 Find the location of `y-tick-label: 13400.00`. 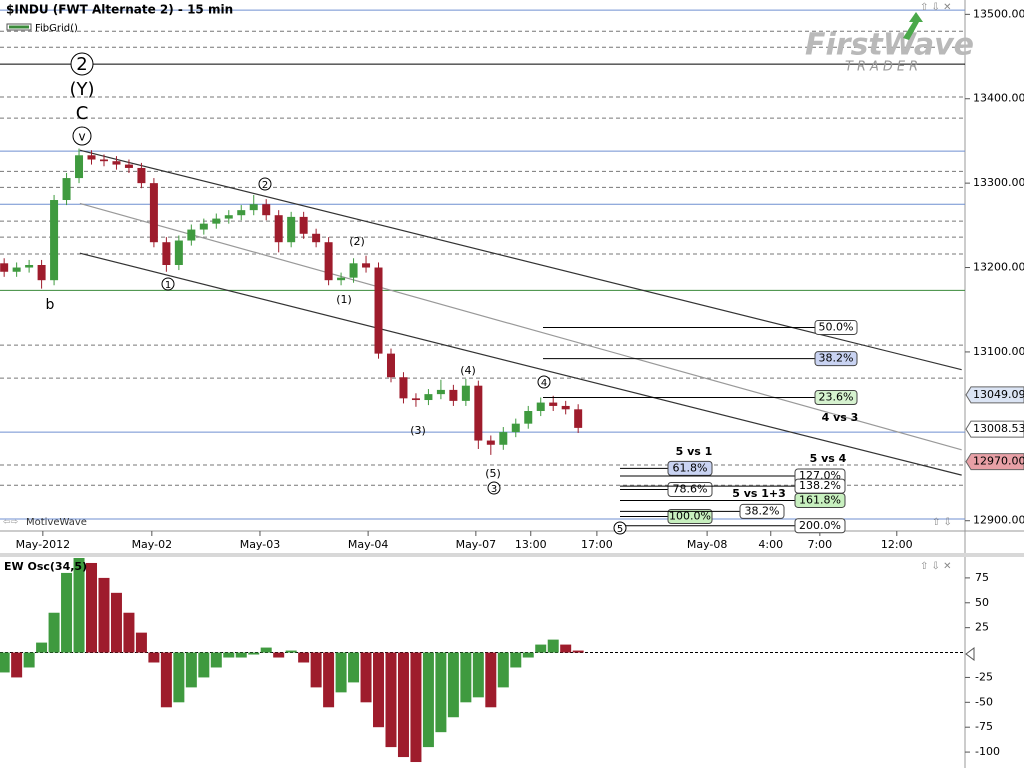

y-tick-label: 13400.00 is located at coordinates (998, 98).